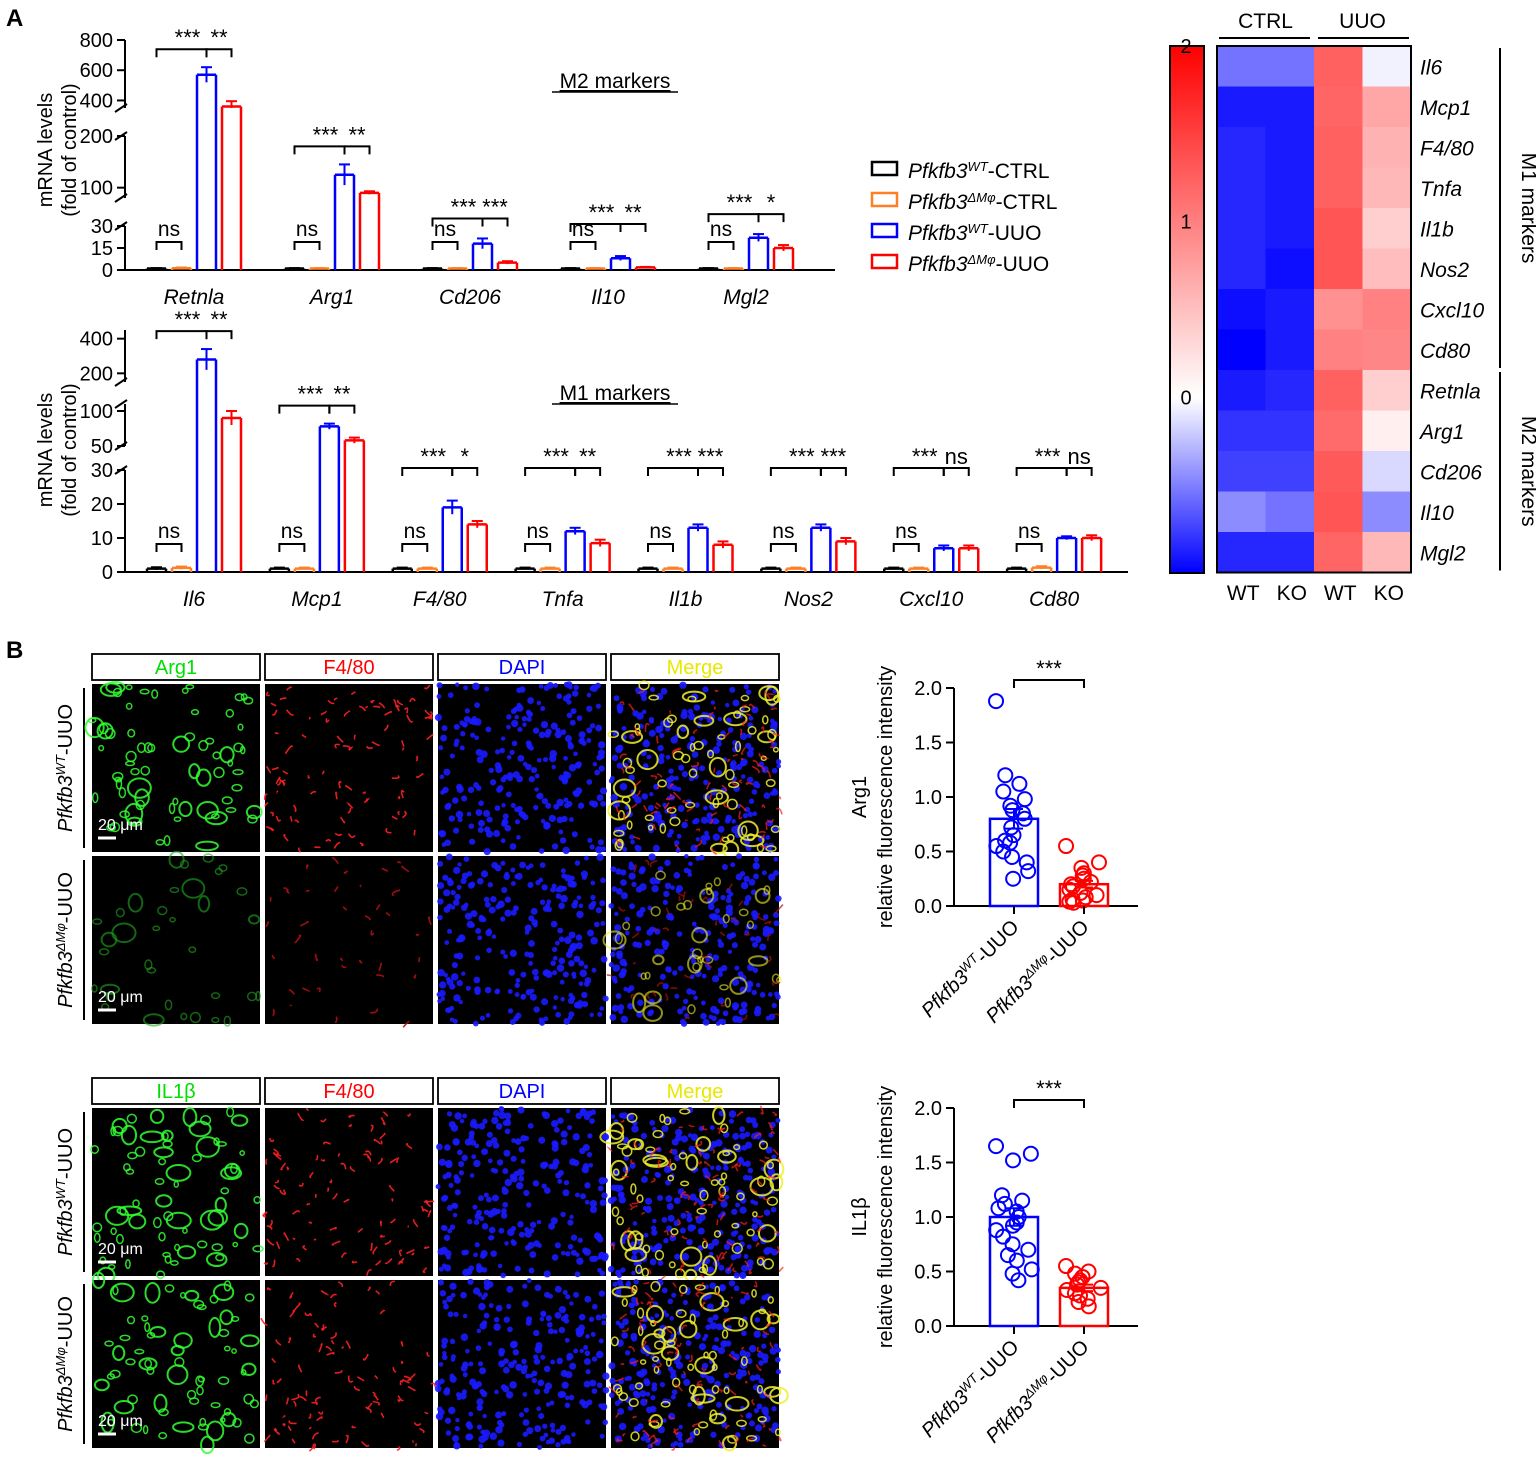  Describe the element at coordinates (14, 650) in the screenshot. I see `panel-label-b: B` at that location.